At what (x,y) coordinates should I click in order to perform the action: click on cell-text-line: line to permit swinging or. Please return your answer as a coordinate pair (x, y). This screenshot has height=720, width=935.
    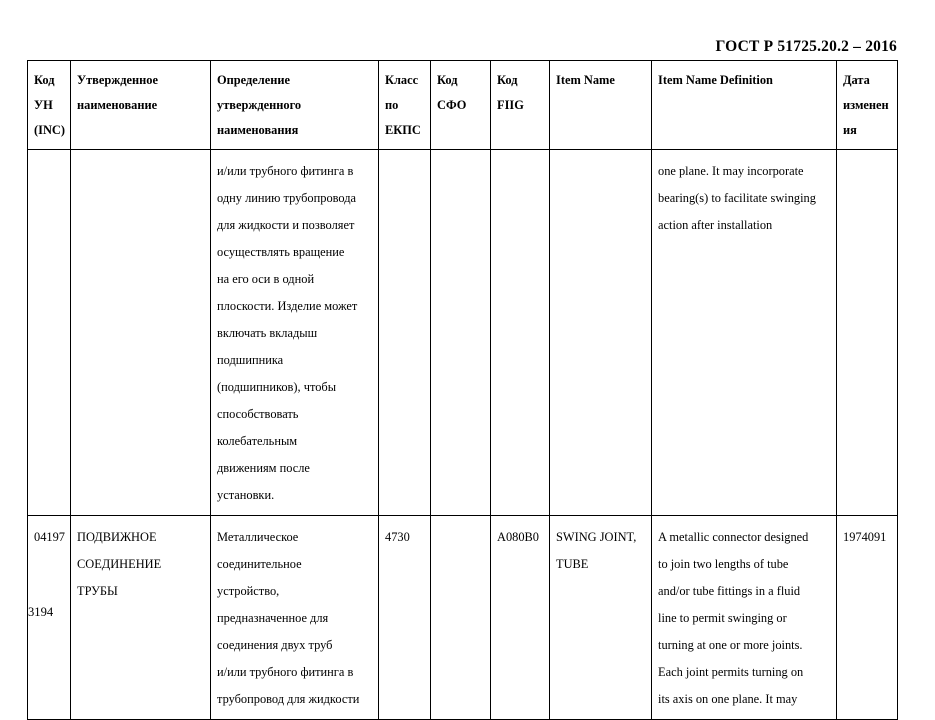
    Looking at the image, I should click on (722, 618).